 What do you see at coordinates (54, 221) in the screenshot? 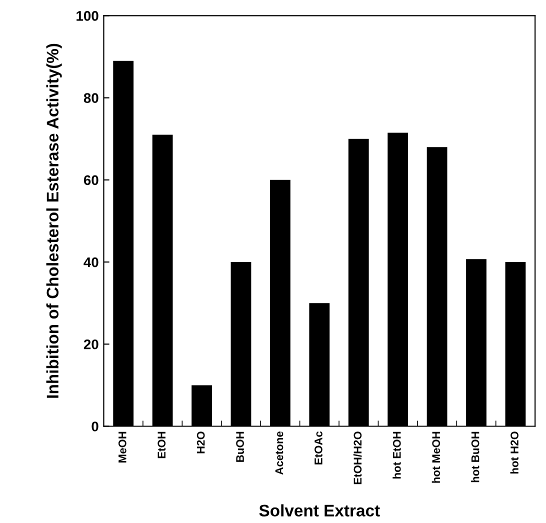
I see `y-axis-title: Inhibition of Cholesterol Esterase Activity(%)` at bounding box center [54, 221].